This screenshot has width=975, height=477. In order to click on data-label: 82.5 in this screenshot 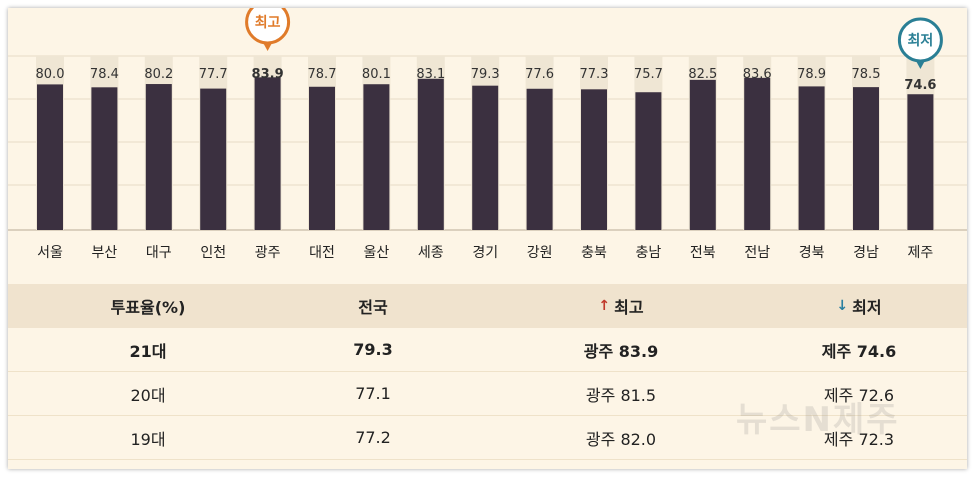, I will do `click(702, 74)`.